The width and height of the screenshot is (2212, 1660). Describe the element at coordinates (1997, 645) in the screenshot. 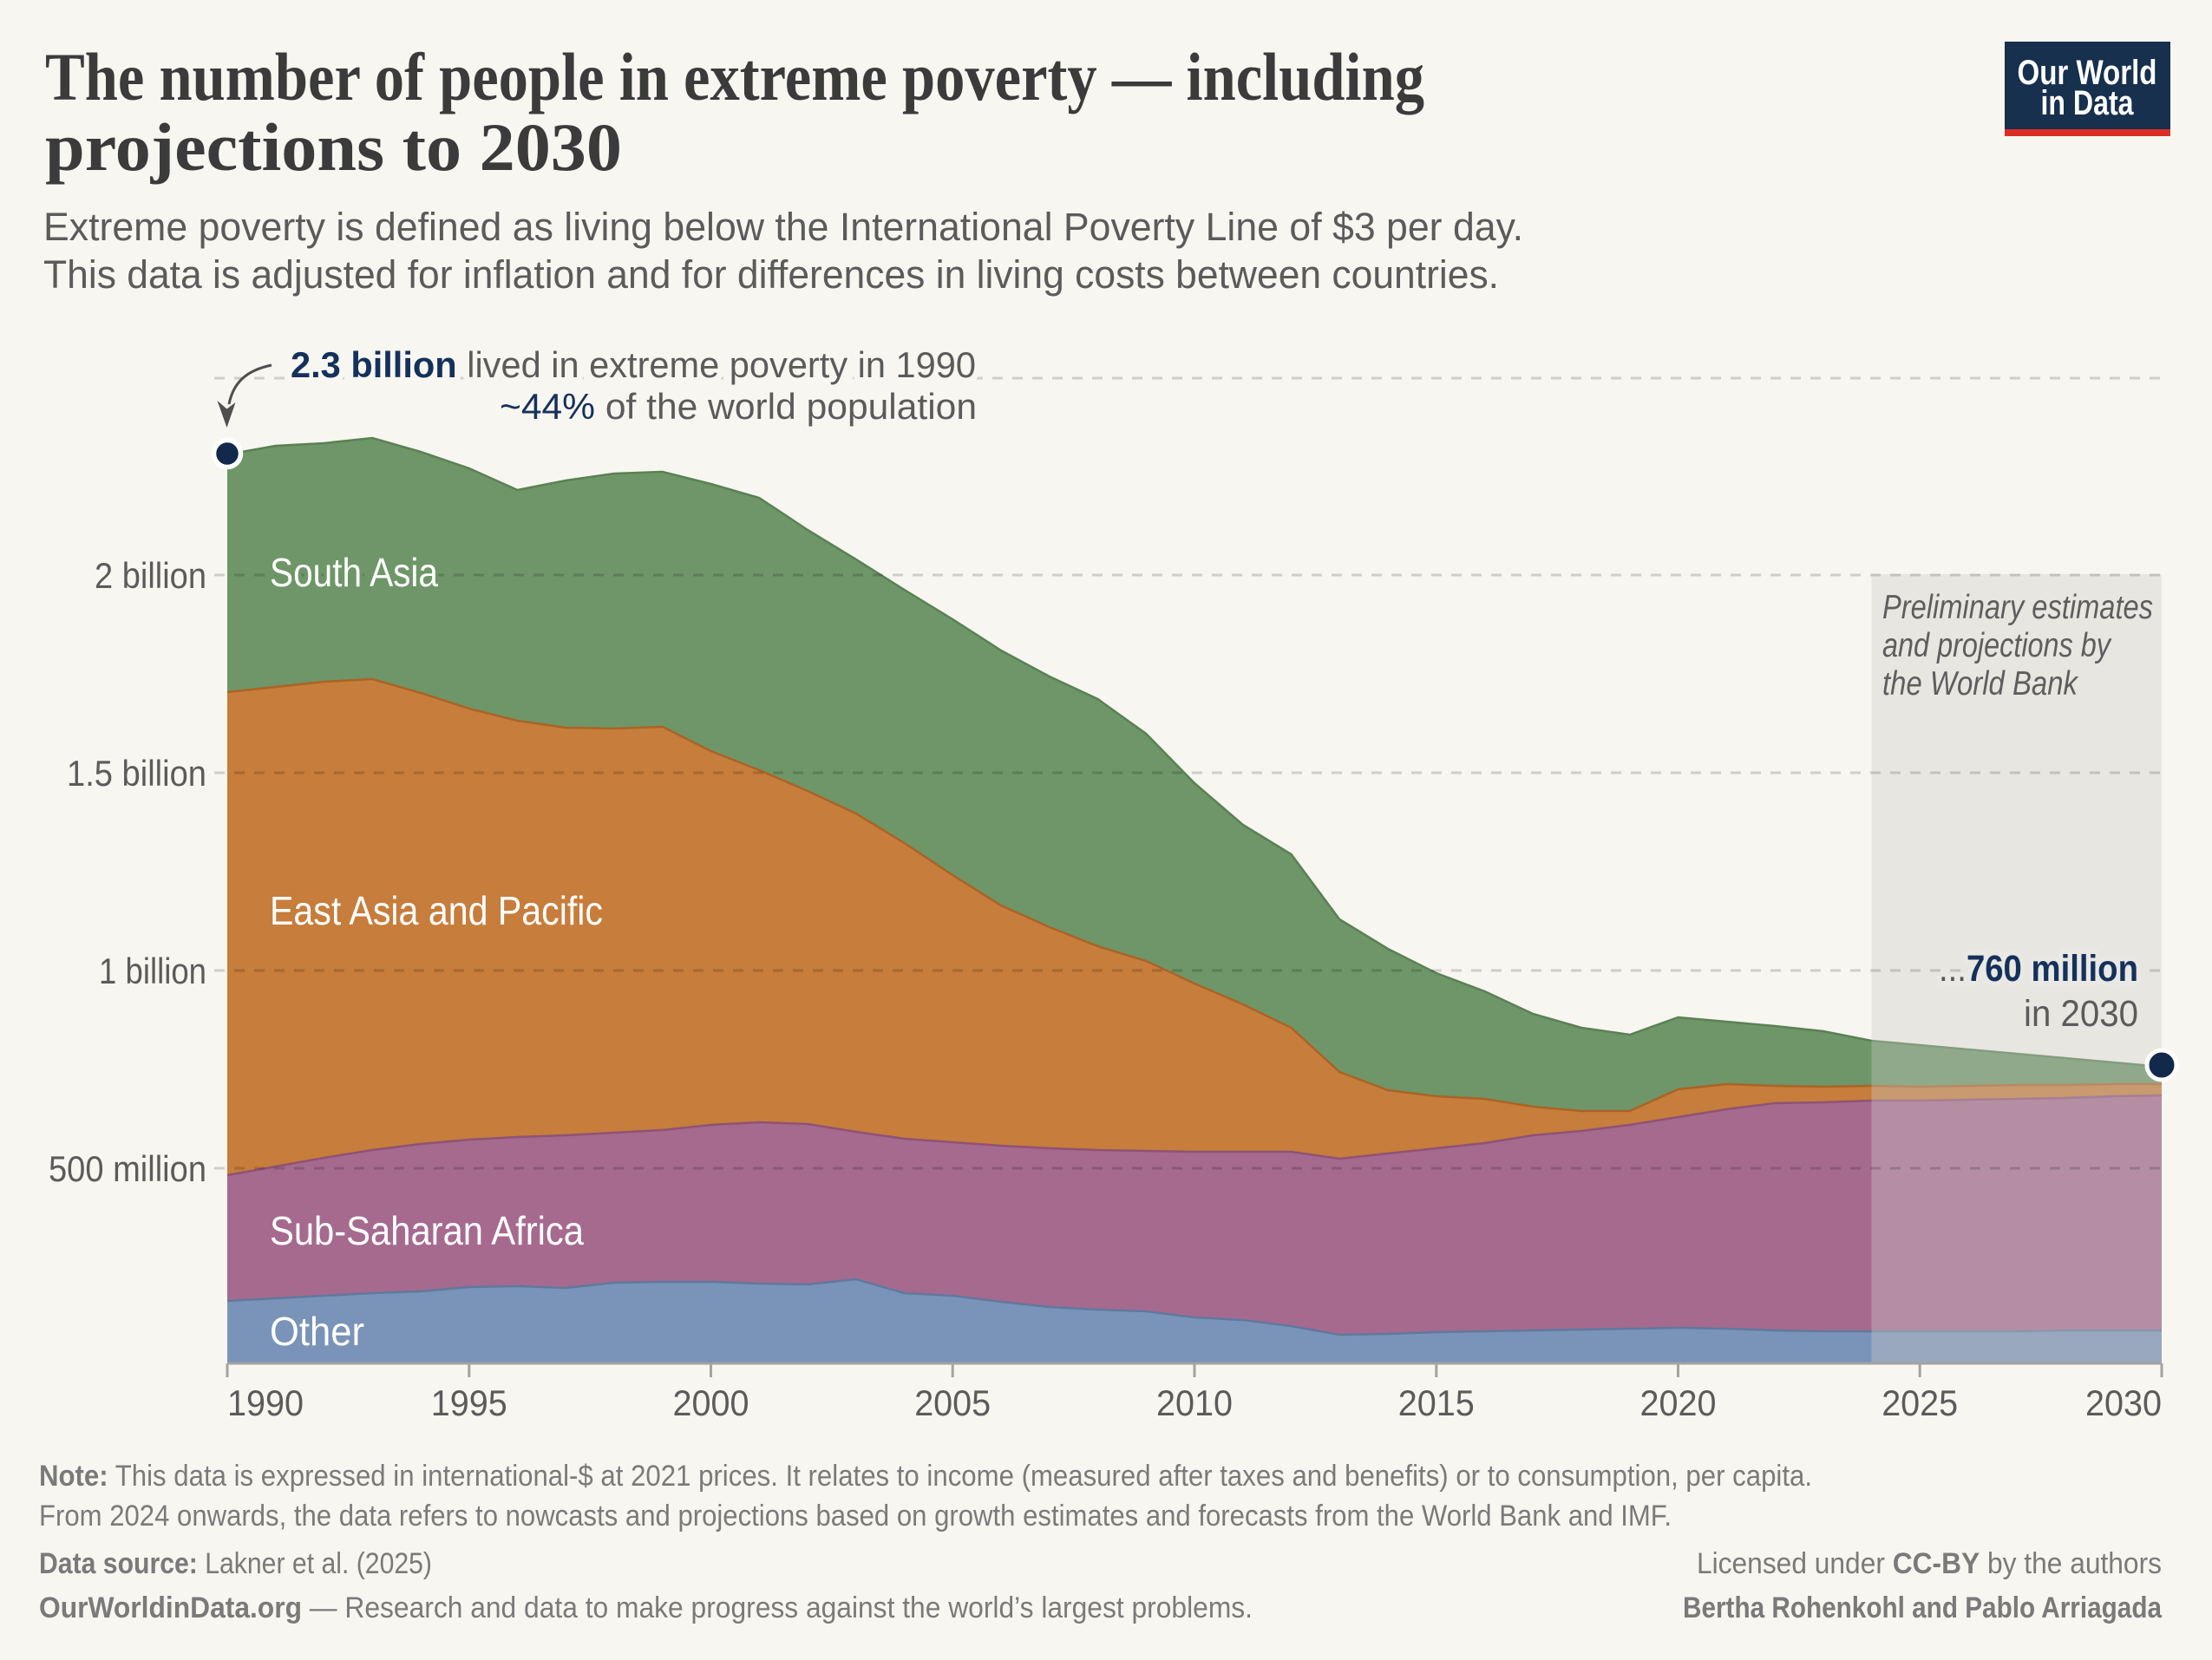

I see `svg-text: and projections by` at that location.